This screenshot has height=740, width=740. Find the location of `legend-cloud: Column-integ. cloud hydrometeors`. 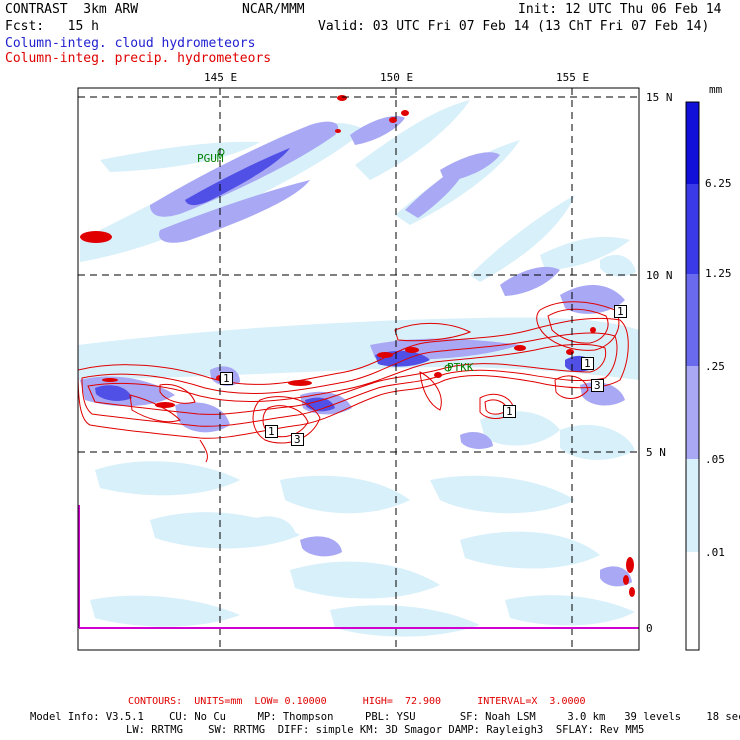

legend-cloud: Column-integ. cloud hydrometeors is located at coordinates (130, 43).